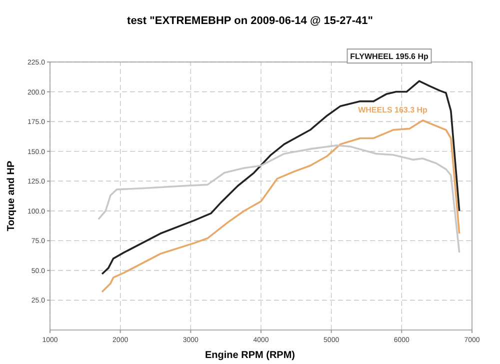 Image resolution: width=500 pixels, height=364 pixels. What do you see at coordinates (250, 21) in the screenshot?
I see `chart-title: test "EXTREMEBHP on 2009-06-14 @ 15-27-41"` at bounding box center [250, 21].